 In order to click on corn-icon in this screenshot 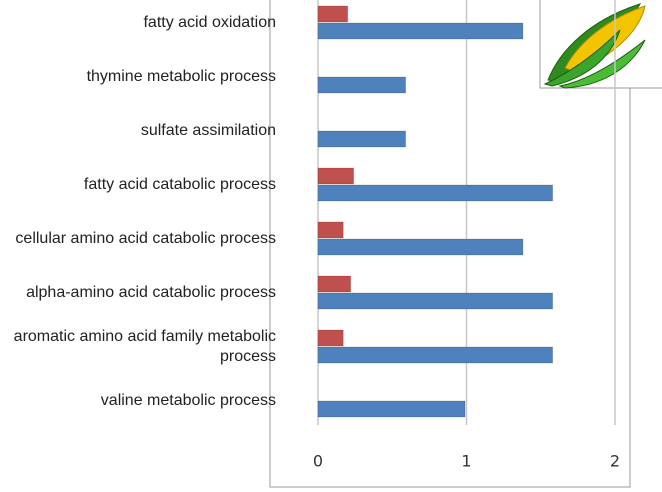, I will do `click(600, 44)`.